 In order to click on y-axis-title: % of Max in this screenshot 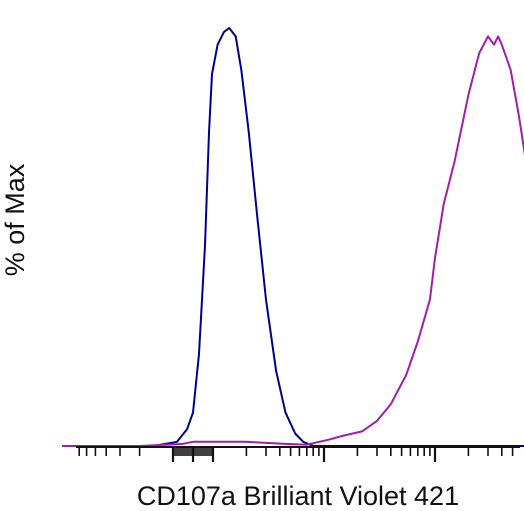, I will do `click(15, 219)`.